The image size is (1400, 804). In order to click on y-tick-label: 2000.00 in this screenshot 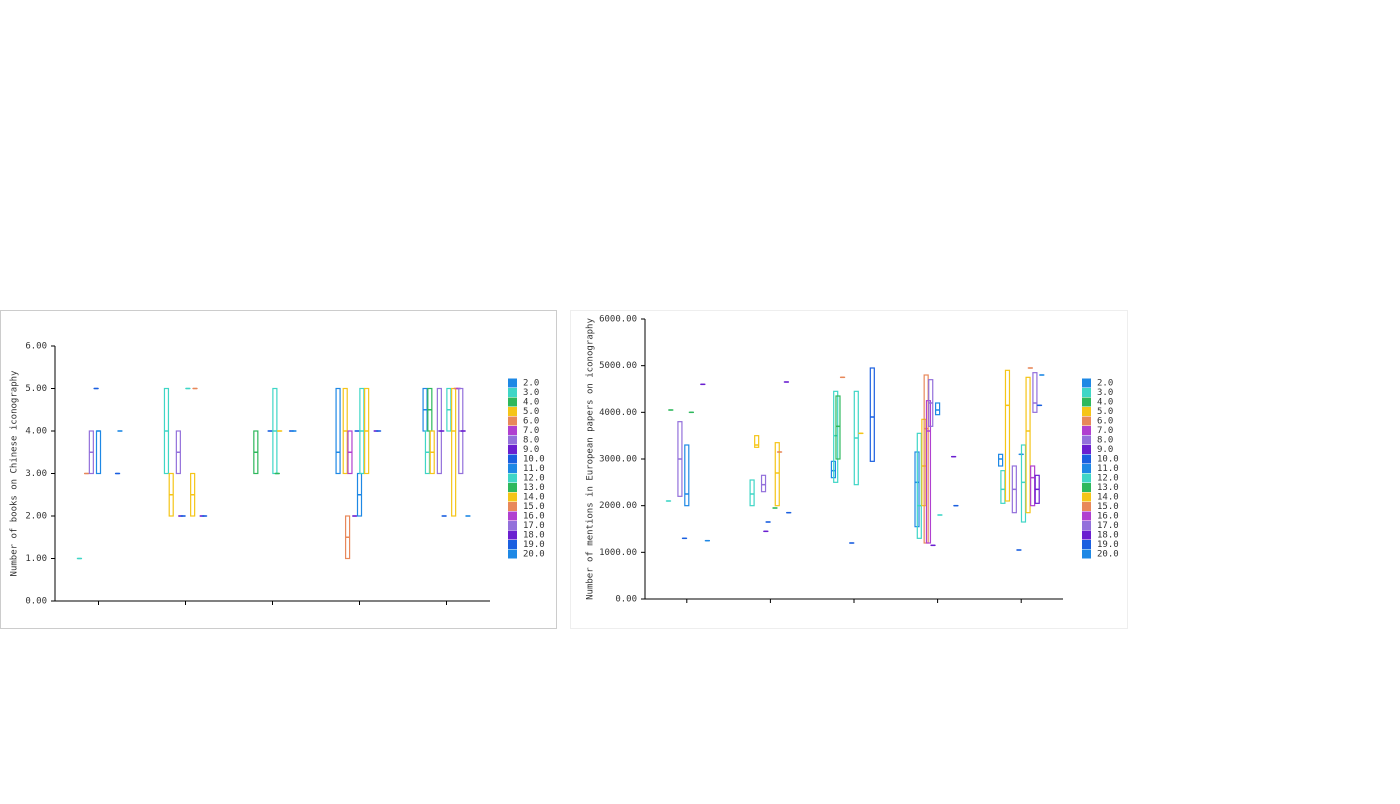, I will do `click(618, 506)`.